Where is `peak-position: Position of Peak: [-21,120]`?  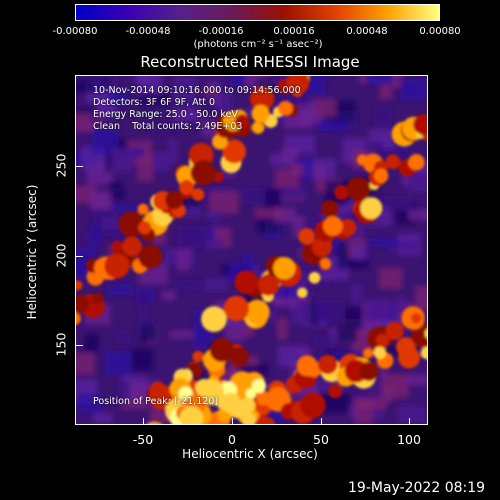 peak-position: Position of Peak: [-21,120] is located at coordinates (156, 401).